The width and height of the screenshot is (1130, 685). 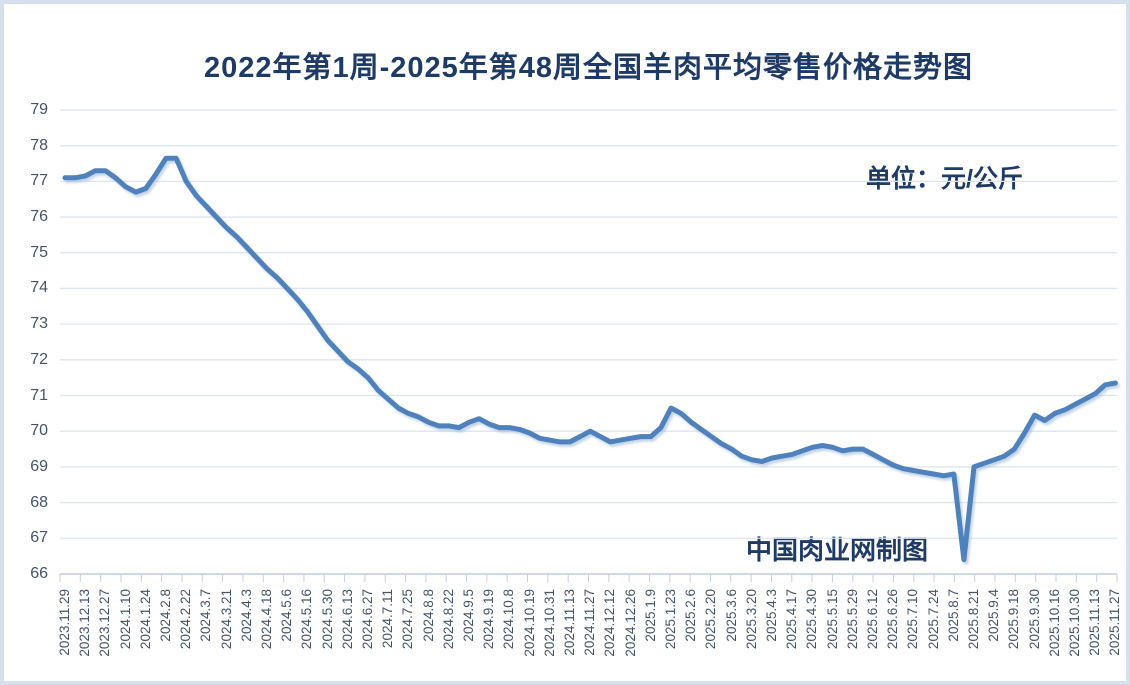 I want to click on x-axis-label: 2024.8.8, so click(x=428, y=615).